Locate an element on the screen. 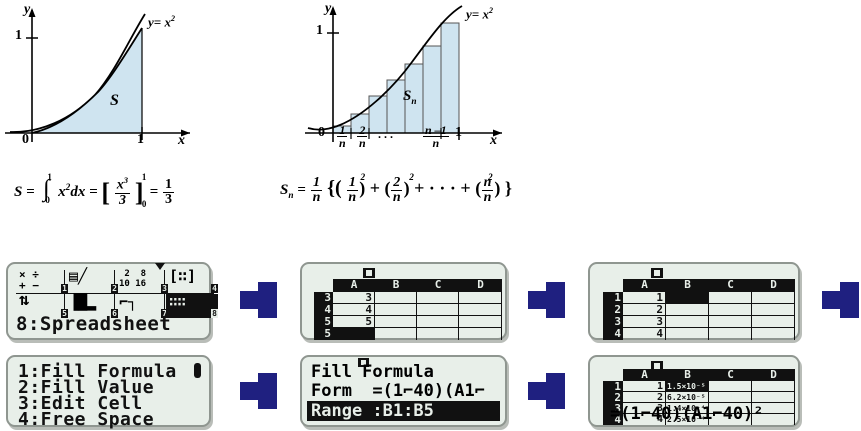 This screenshot has width=861, height=431. cell-B2 is located at coordinates (687, 310).